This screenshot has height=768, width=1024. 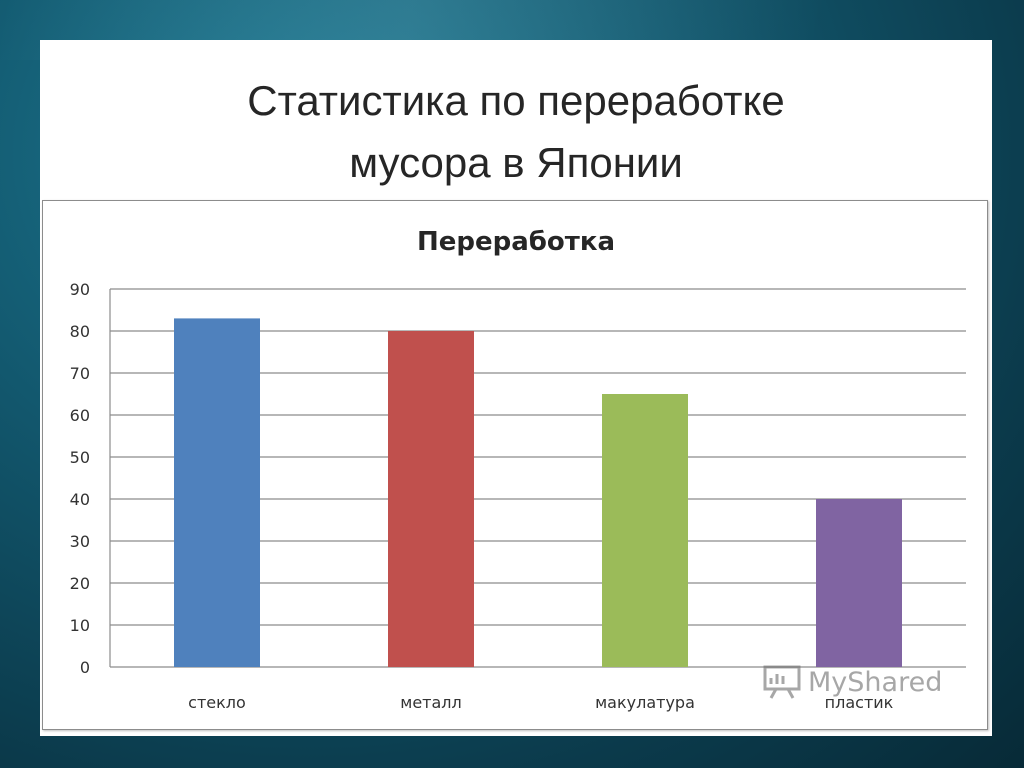 What do you see at coordinates (80, 289) in the screenshot?
I see `y-tick-label: 90` at bounding box center [80, 289].